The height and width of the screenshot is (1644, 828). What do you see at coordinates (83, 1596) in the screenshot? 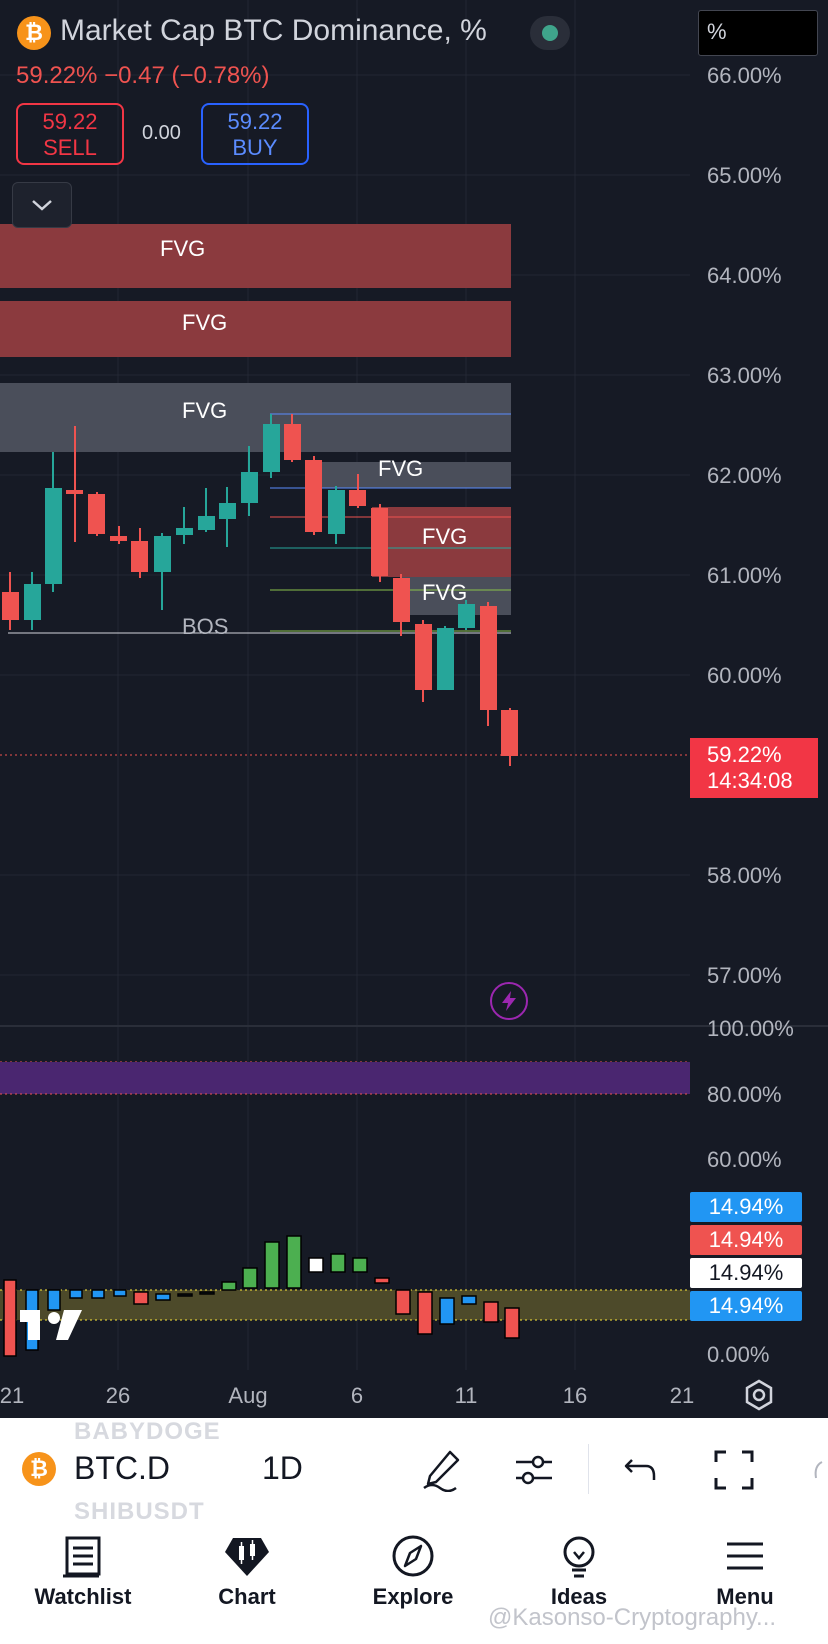
I see `nav-label: Watchlist` at bounding box center [83, 1596].